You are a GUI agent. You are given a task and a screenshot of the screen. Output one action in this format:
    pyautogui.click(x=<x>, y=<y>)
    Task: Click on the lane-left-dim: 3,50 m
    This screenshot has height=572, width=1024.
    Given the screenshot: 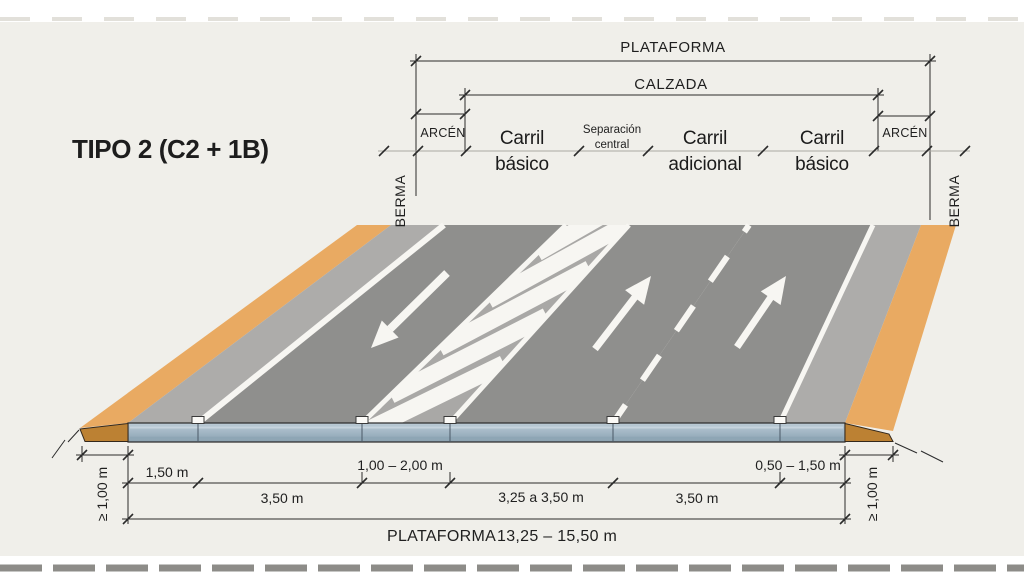 What is the action you would take?
    pyautogui.click(x=282, y=498)
    